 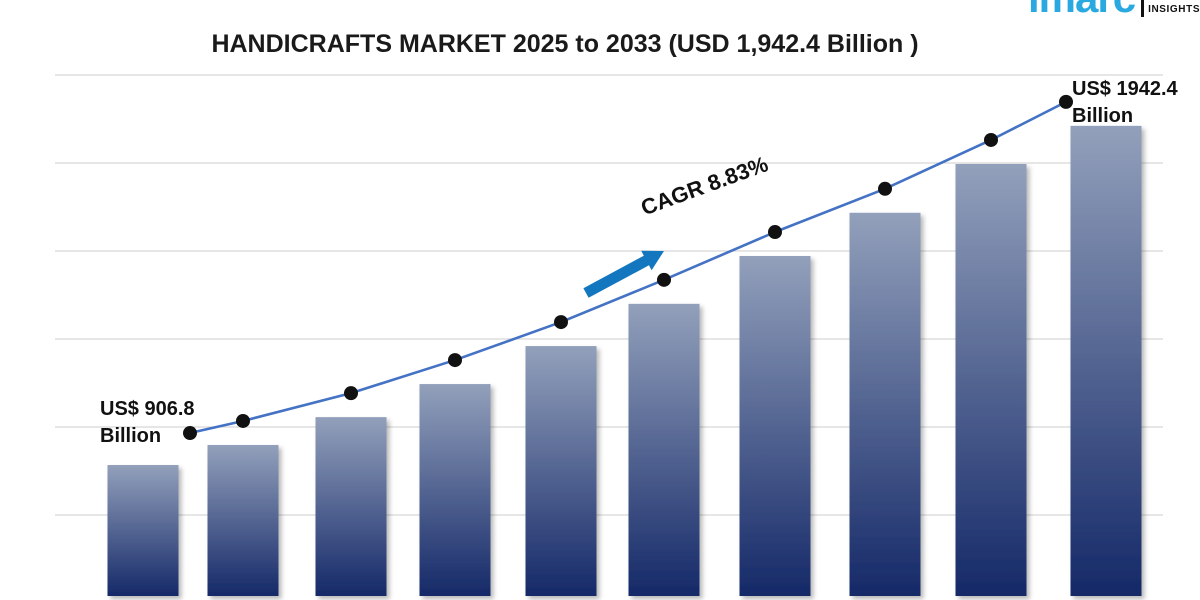 I want to click on data-point-2027, so click(x=455, y=360).